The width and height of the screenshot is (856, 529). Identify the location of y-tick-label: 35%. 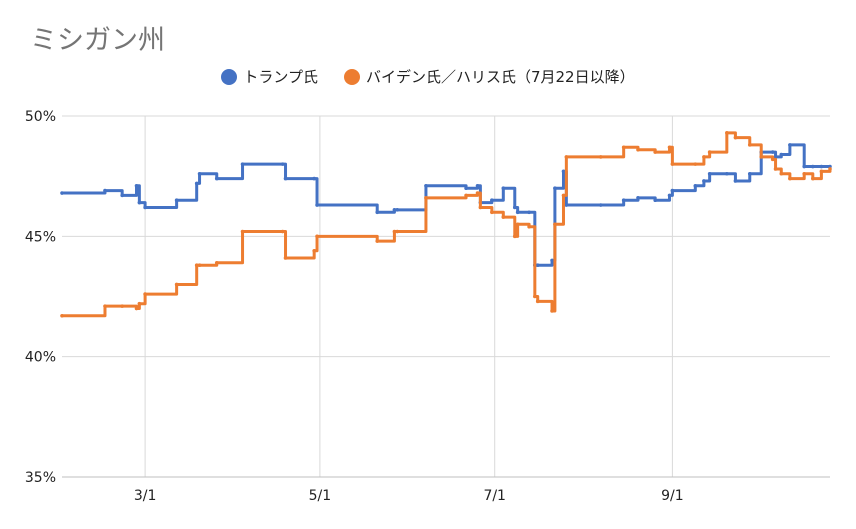
(40, 478).